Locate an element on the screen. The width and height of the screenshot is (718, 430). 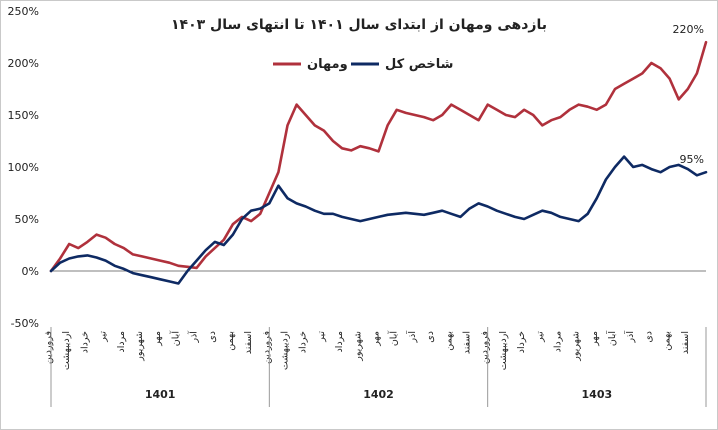
year-label: 1403 is located at coordinates (597, 394).